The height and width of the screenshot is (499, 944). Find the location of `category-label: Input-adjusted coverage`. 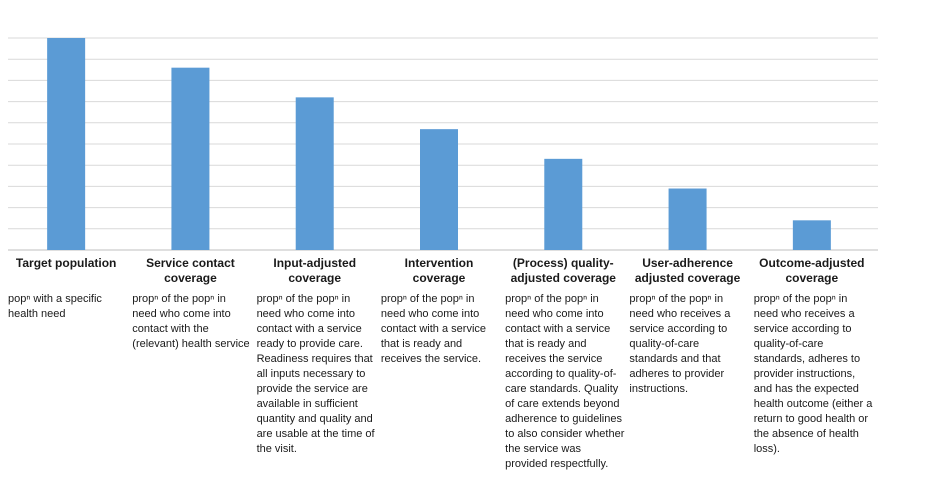

category-label: Input-adjusted coverage is located at coordinates (315, 270).